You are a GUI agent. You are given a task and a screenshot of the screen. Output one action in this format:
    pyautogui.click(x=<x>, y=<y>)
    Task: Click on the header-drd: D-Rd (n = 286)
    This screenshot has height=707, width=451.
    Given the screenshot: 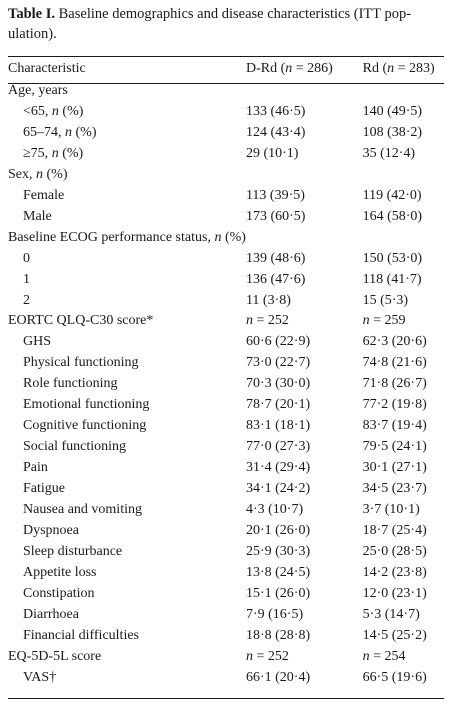 What is the action you would take?
    pyautogui.click(x=304, y=69)
    